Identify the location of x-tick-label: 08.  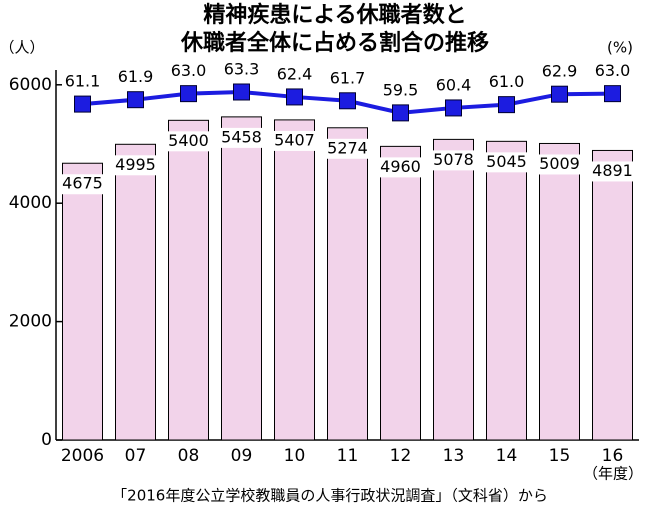
(189, 456).